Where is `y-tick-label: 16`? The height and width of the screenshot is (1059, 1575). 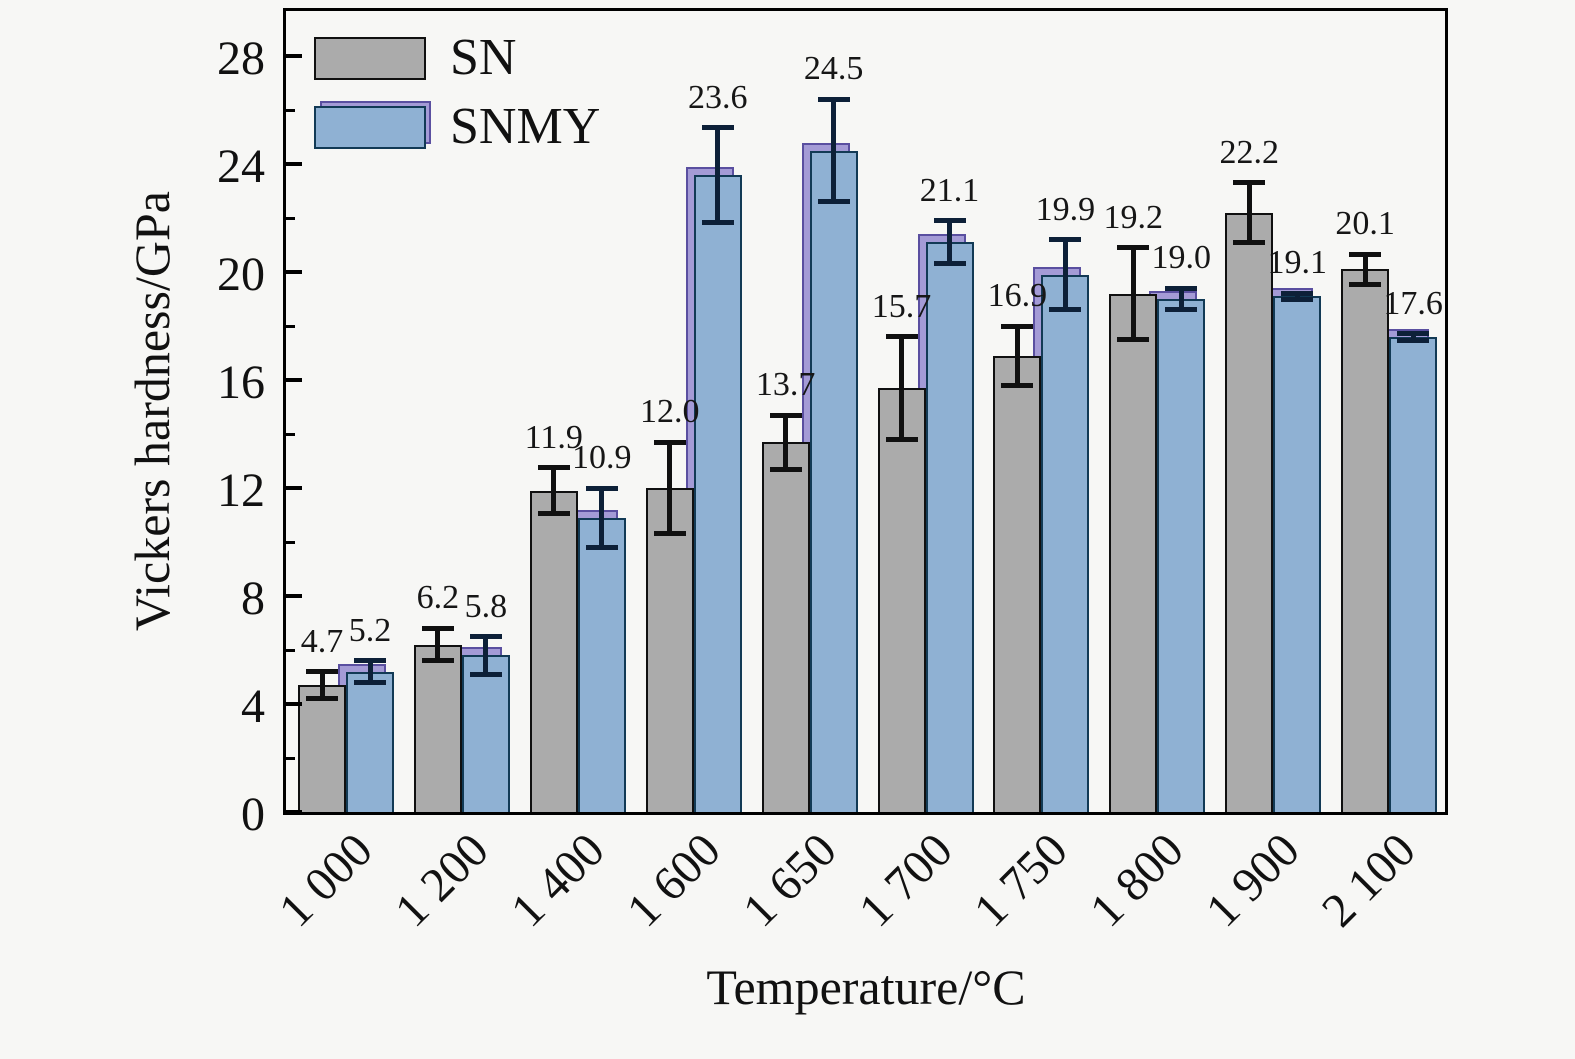
y-tick-label: 16 is located at coordinates (241, 382).